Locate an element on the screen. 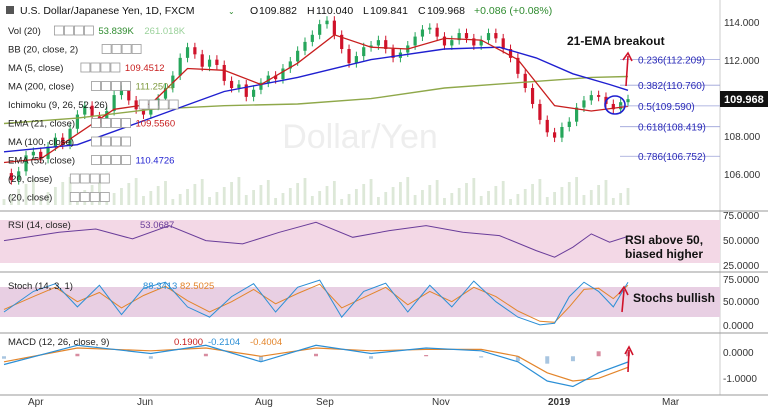 Image resolution: width=768 pixels, height=409 pixels. stoch-d-value: 82.5025 is located at coordinates (197, 286).